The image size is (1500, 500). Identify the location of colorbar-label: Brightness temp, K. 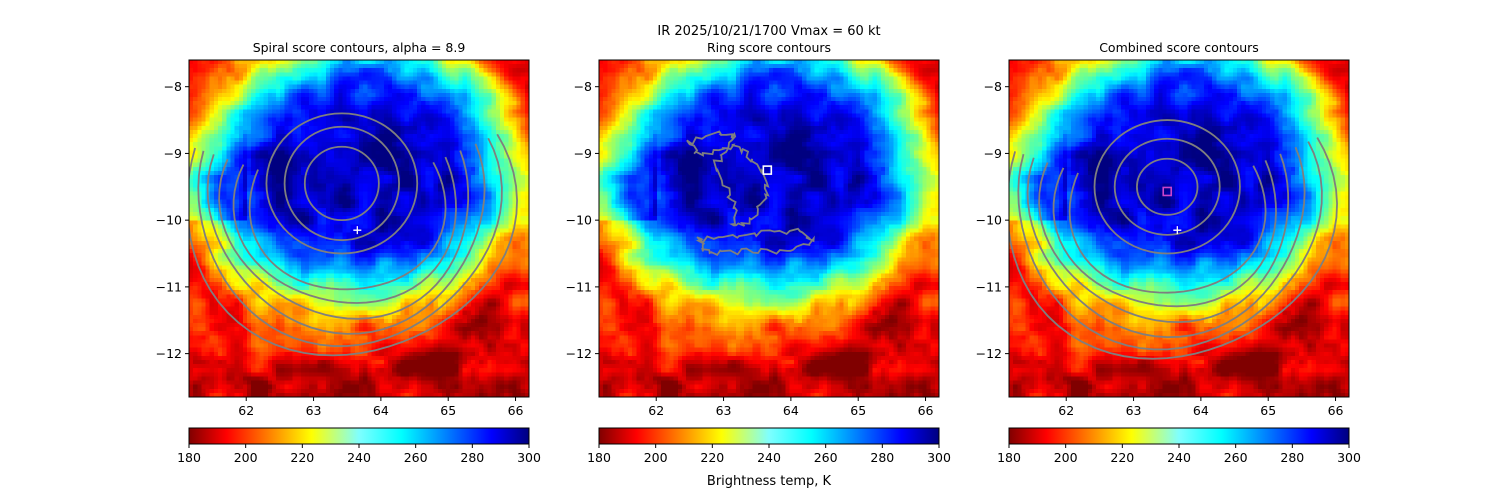
(769, 481).